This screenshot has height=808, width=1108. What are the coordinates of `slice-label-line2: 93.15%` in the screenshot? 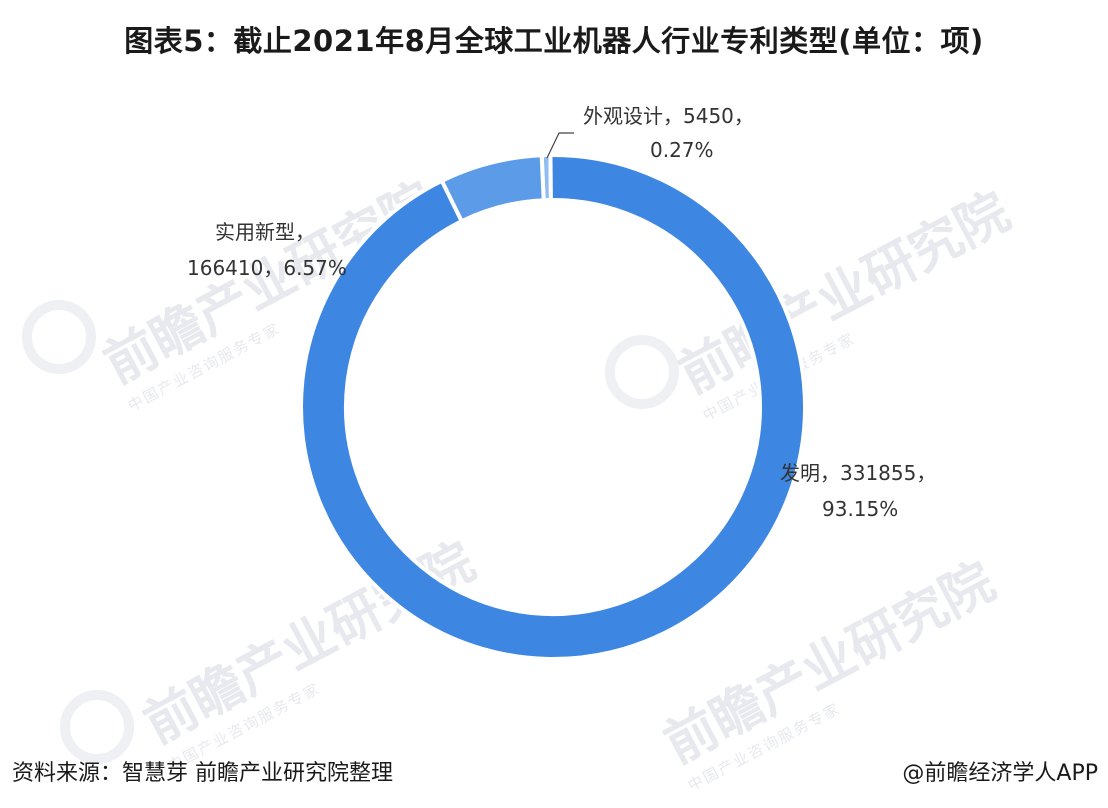 It's located at (860, 509).